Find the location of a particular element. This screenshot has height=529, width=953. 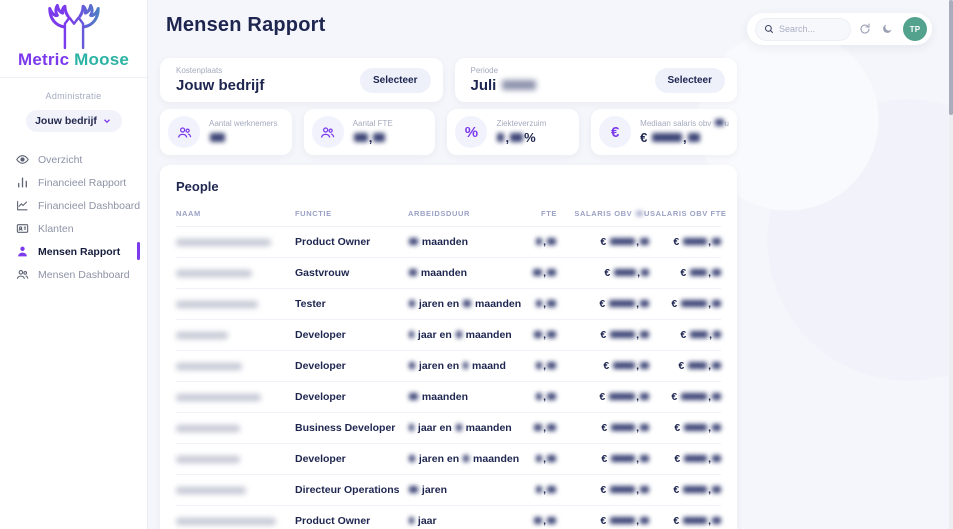

search-input is located at coordinates (810, 29).